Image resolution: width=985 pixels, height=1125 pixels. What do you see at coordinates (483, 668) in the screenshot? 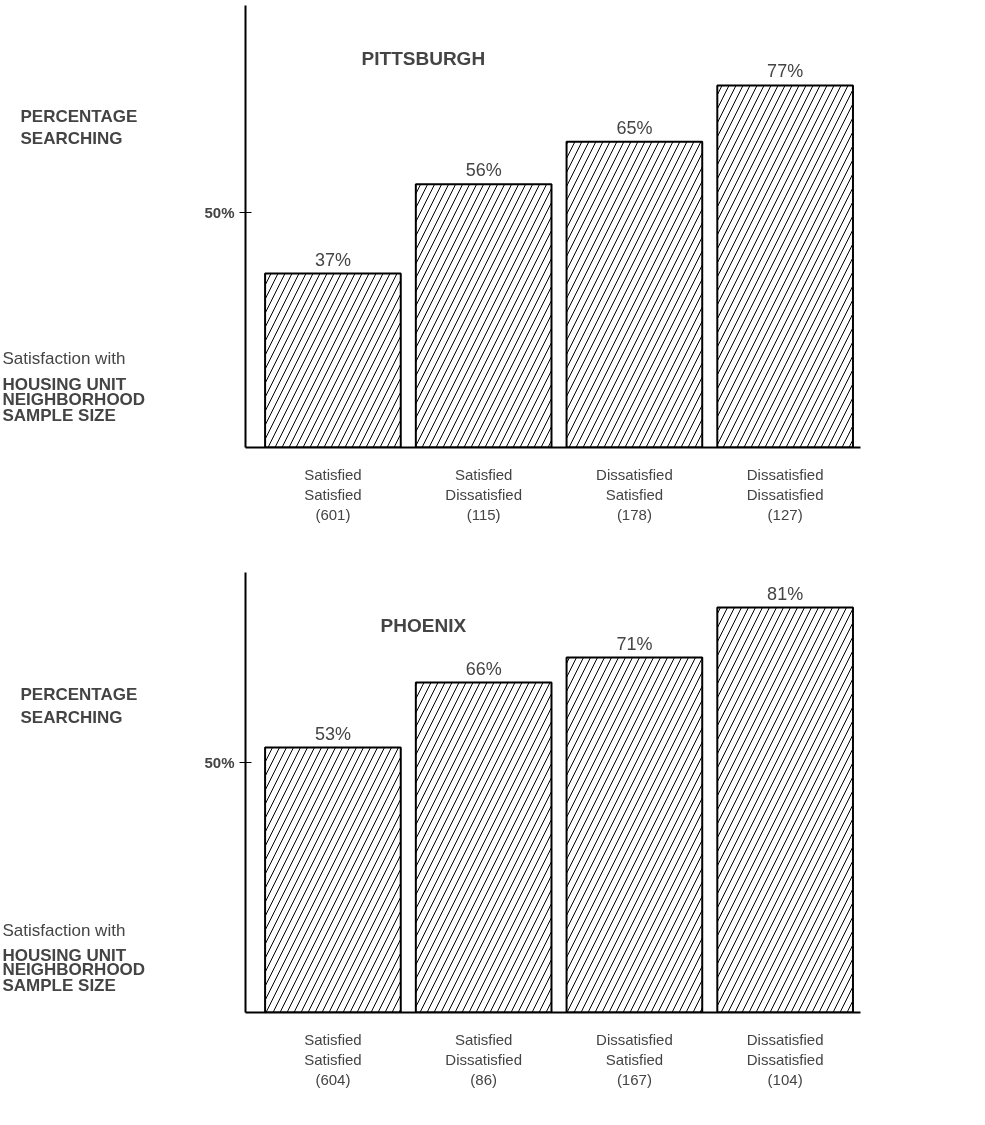
I see `data-label: 66%` at bounding box center [483, 668].